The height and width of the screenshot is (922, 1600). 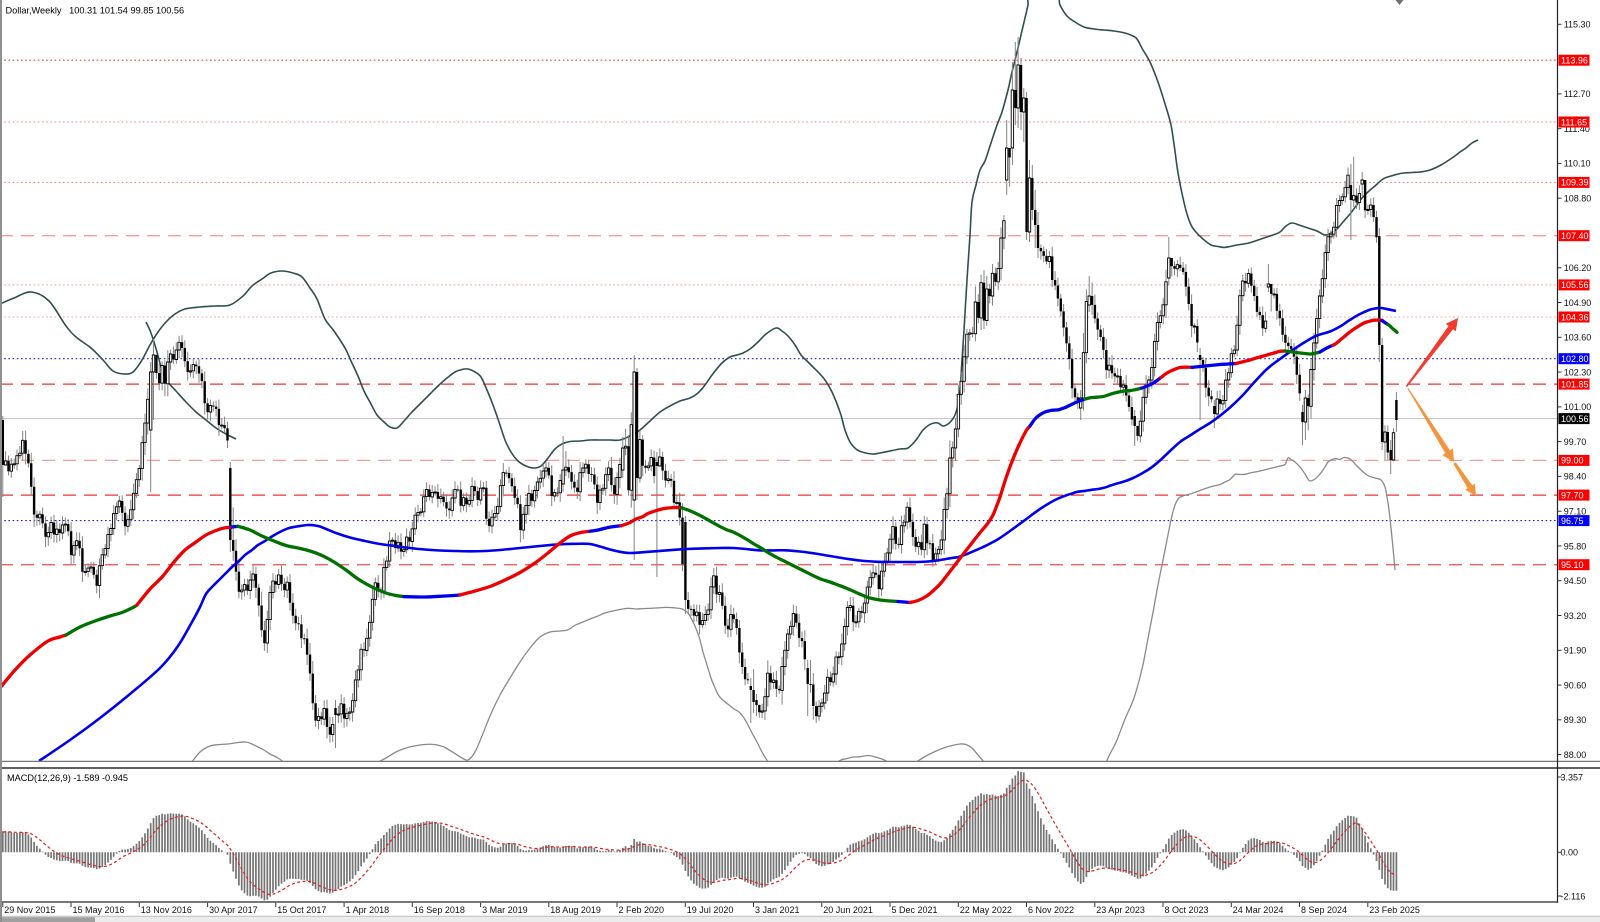 I want to click on svg-text: 112.70, so click(x=1577, y=94).